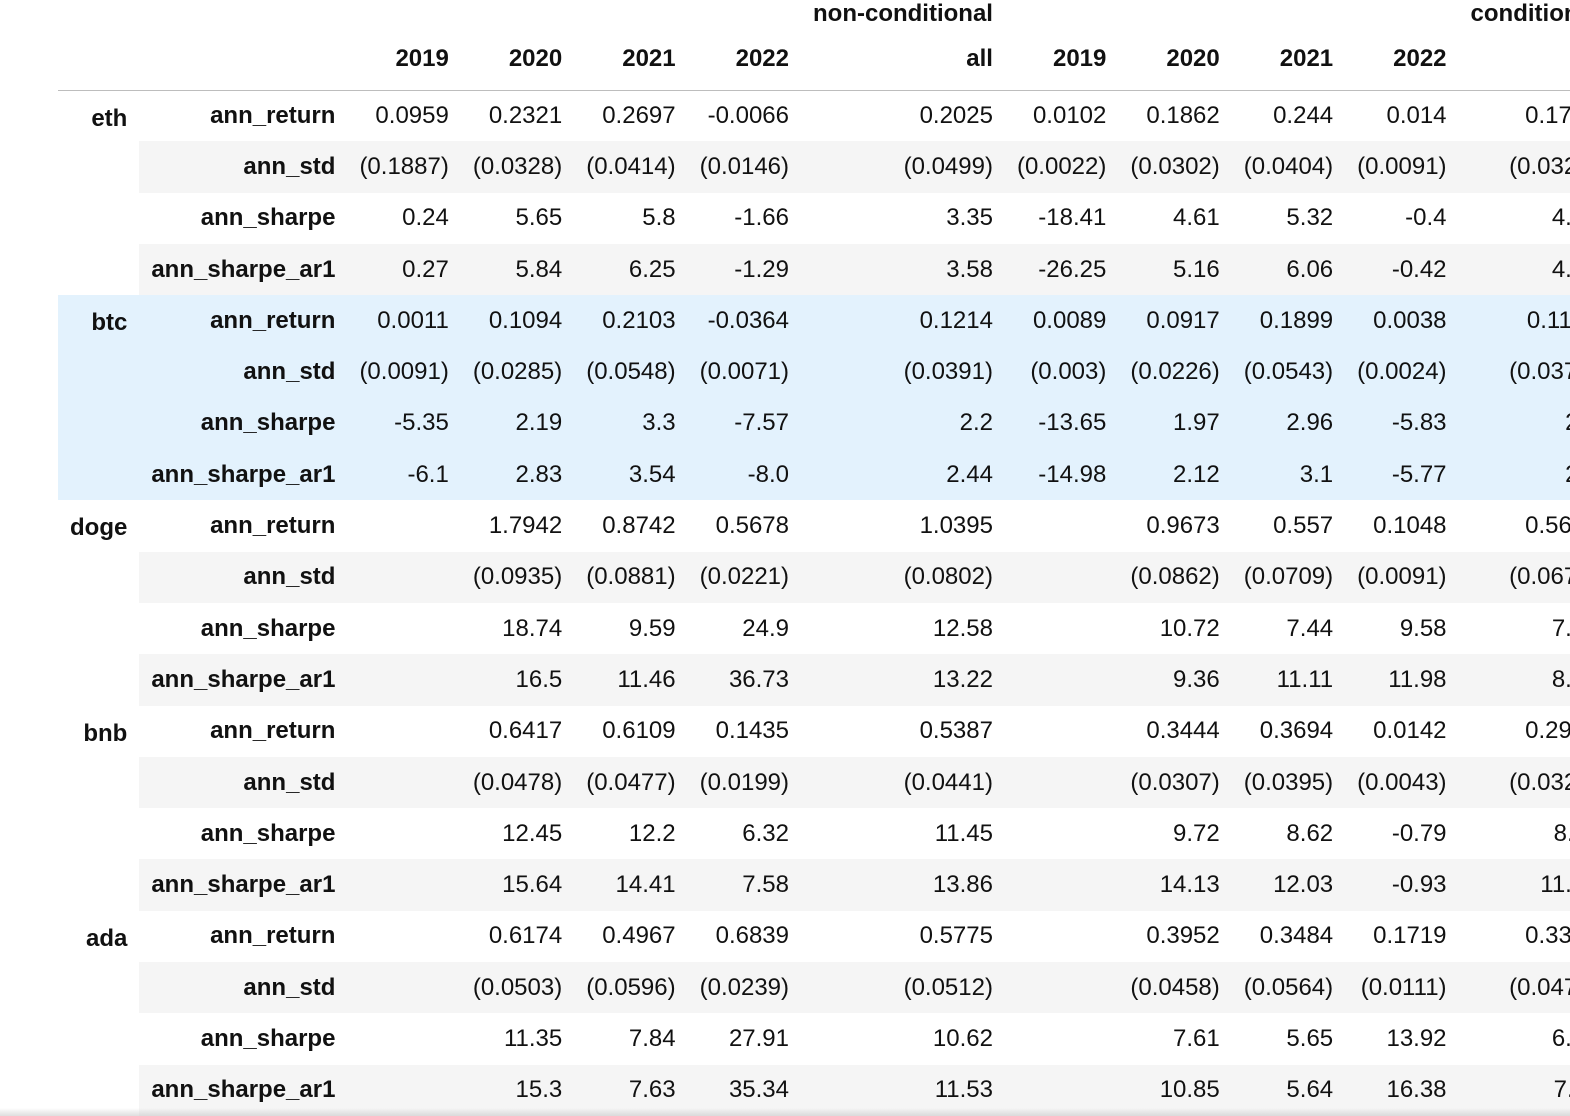  What do you see at coordinates (1175, 885) in the screenshot?
I see `table-cell: 14.13` at bounding box center [1175, 885].